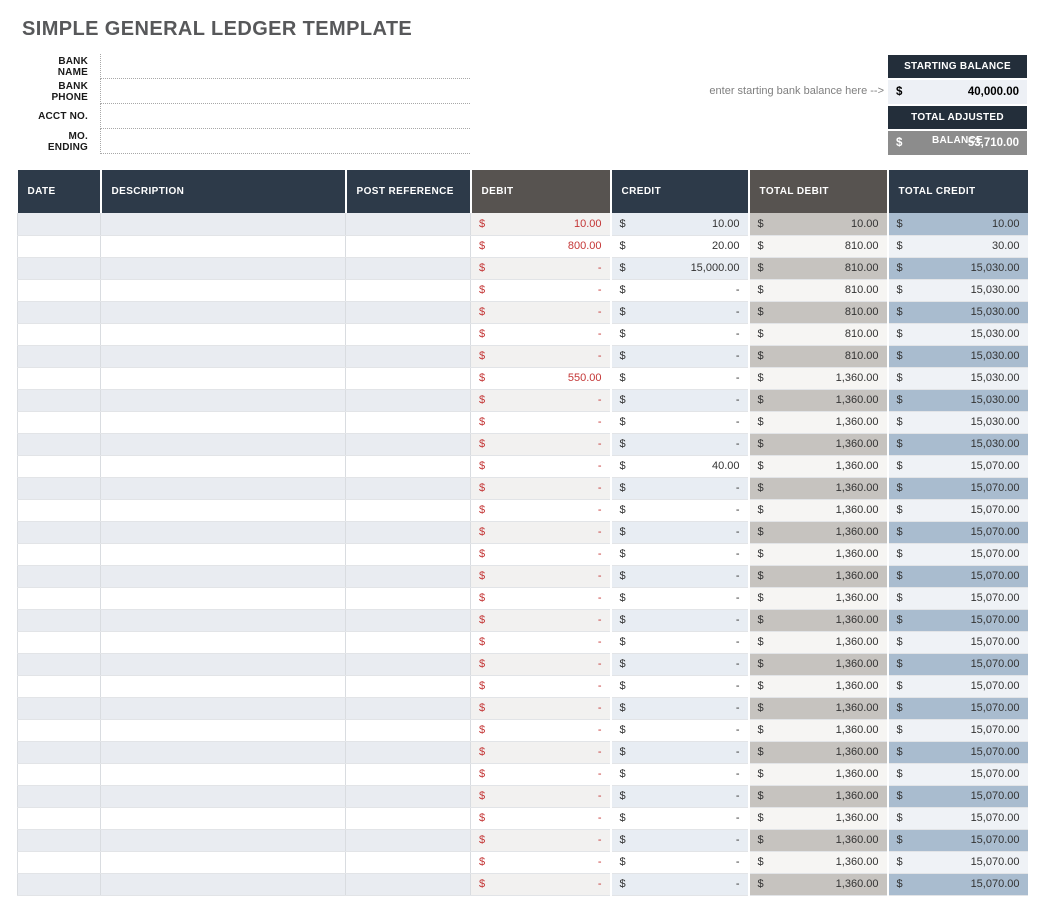  Describe the element at coordinates (680, 246) in the screenshot. I see `credit-cell: $20.00` at that location.